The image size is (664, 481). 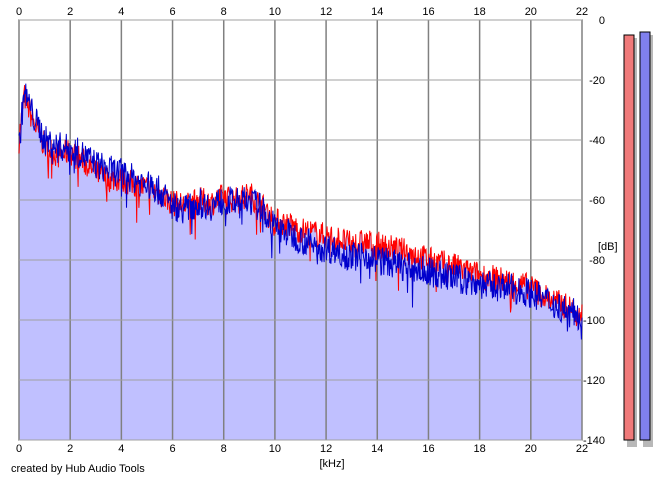 I want to click on x-tick-label-bottom: 12, so click(x=326, y=449).